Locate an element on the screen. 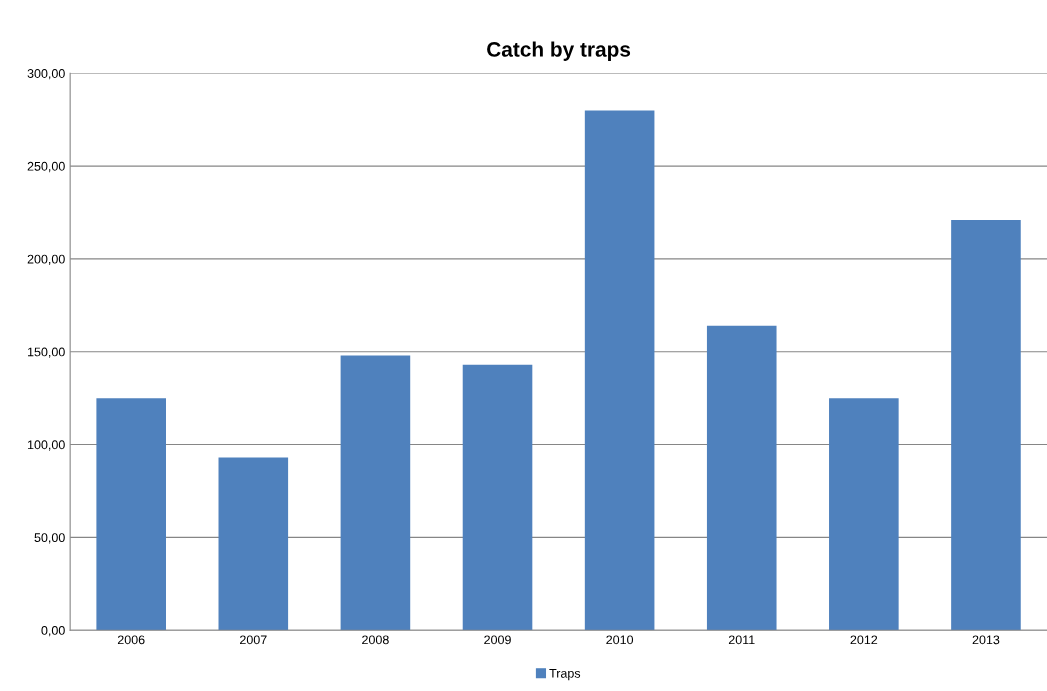 This screenshot has width=1047, height=691. x-tick-label: 2012 is located at coordinates (864, 640).